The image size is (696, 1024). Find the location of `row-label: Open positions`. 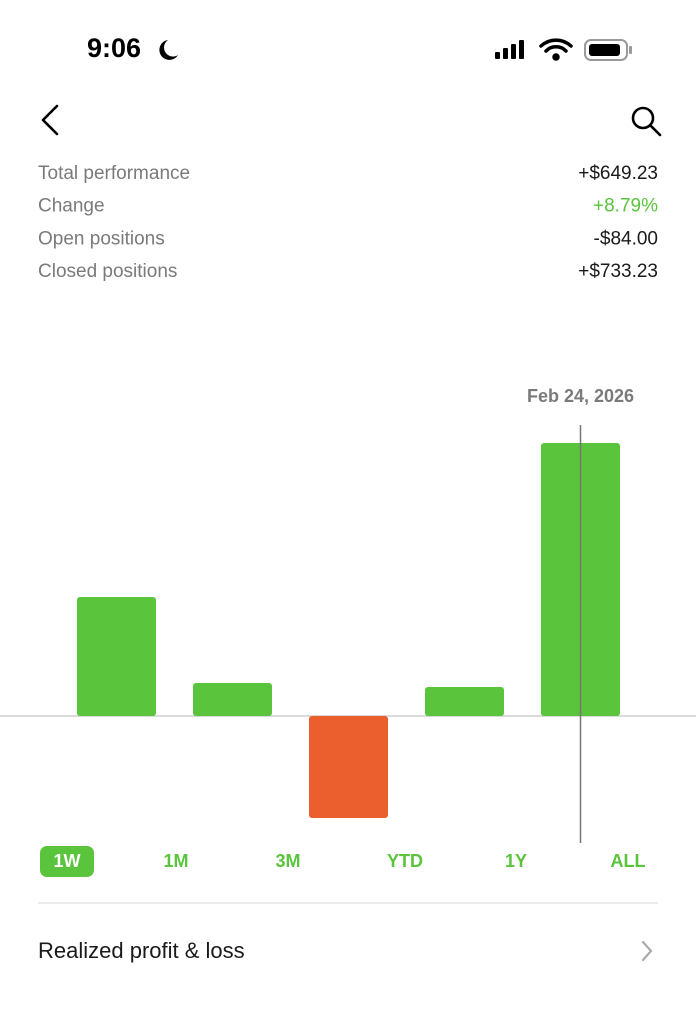

row-label: Open positions is located at coordinates (101, 238).